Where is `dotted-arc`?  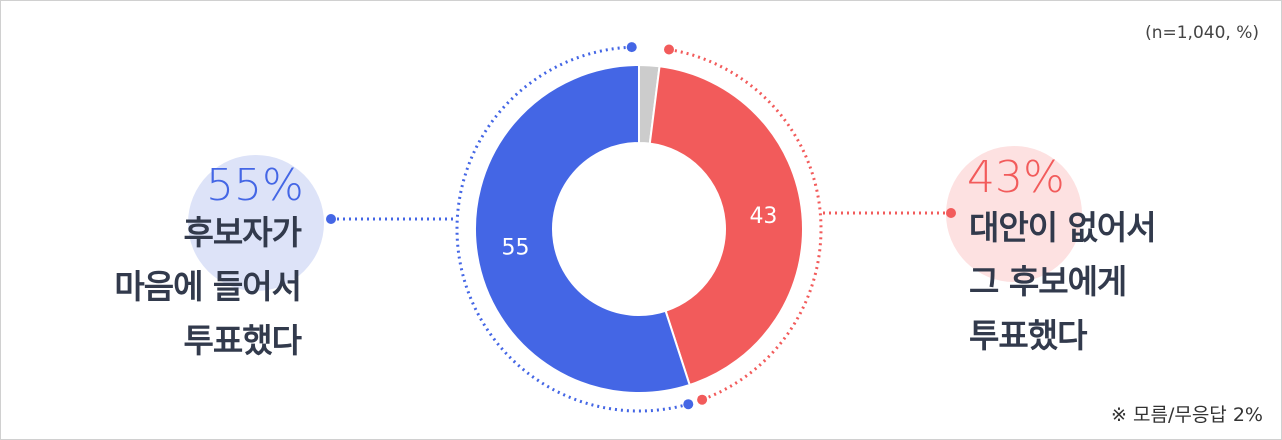 dotted-arc is located at coordinates (745, 225).